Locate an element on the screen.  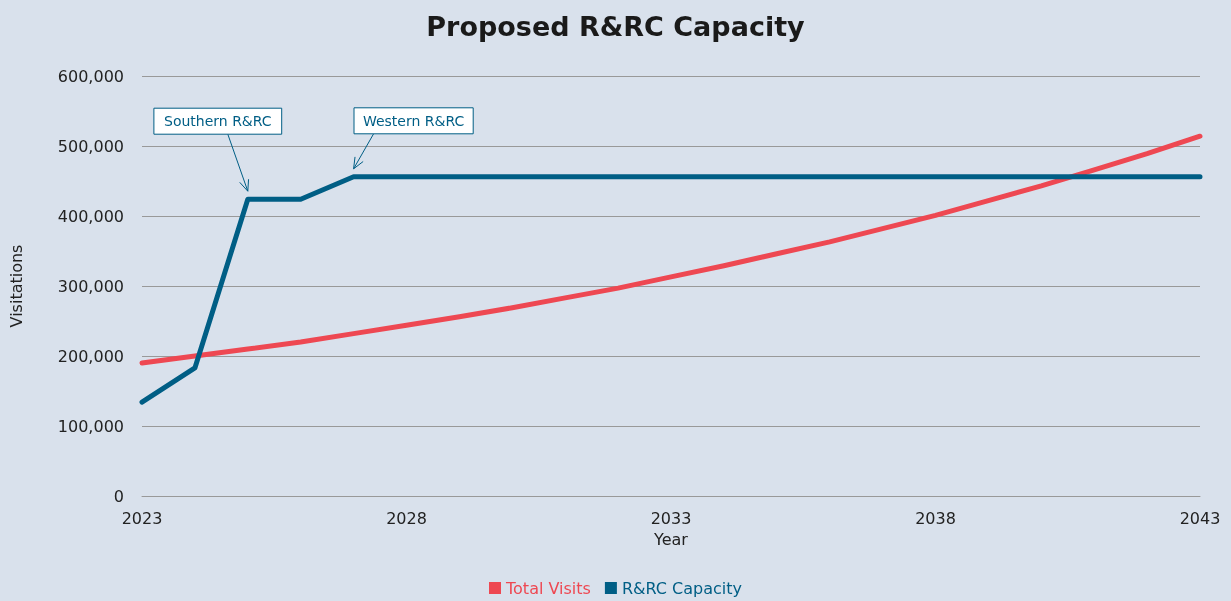
y-tick-label: 100,000 is located at coordinates (90, 426).